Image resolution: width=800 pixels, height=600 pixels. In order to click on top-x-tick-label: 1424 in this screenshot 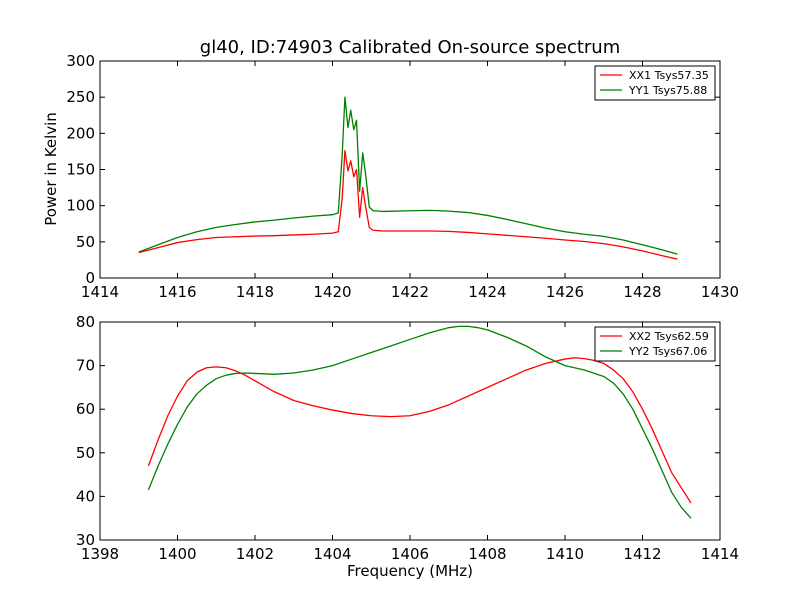, I will do `click(487, 292)`.